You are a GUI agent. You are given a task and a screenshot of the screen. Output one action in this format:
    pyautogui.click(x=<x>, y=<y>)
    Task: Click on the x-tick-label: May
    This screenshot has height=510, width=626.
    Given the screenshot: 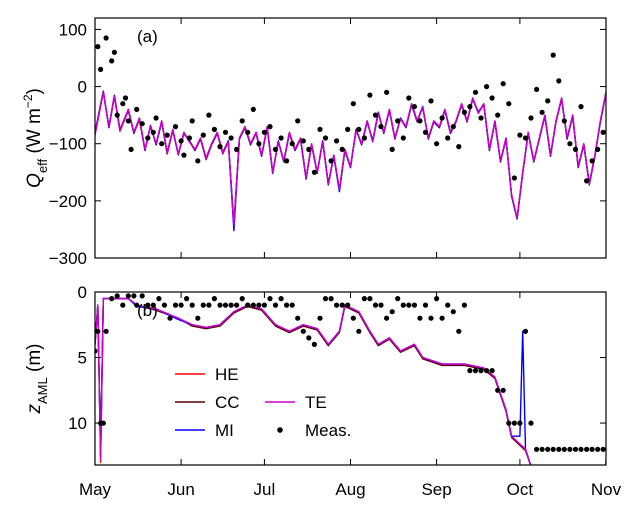 What is the action you would take?
    pyautogui.click(x=95, y=489)
    